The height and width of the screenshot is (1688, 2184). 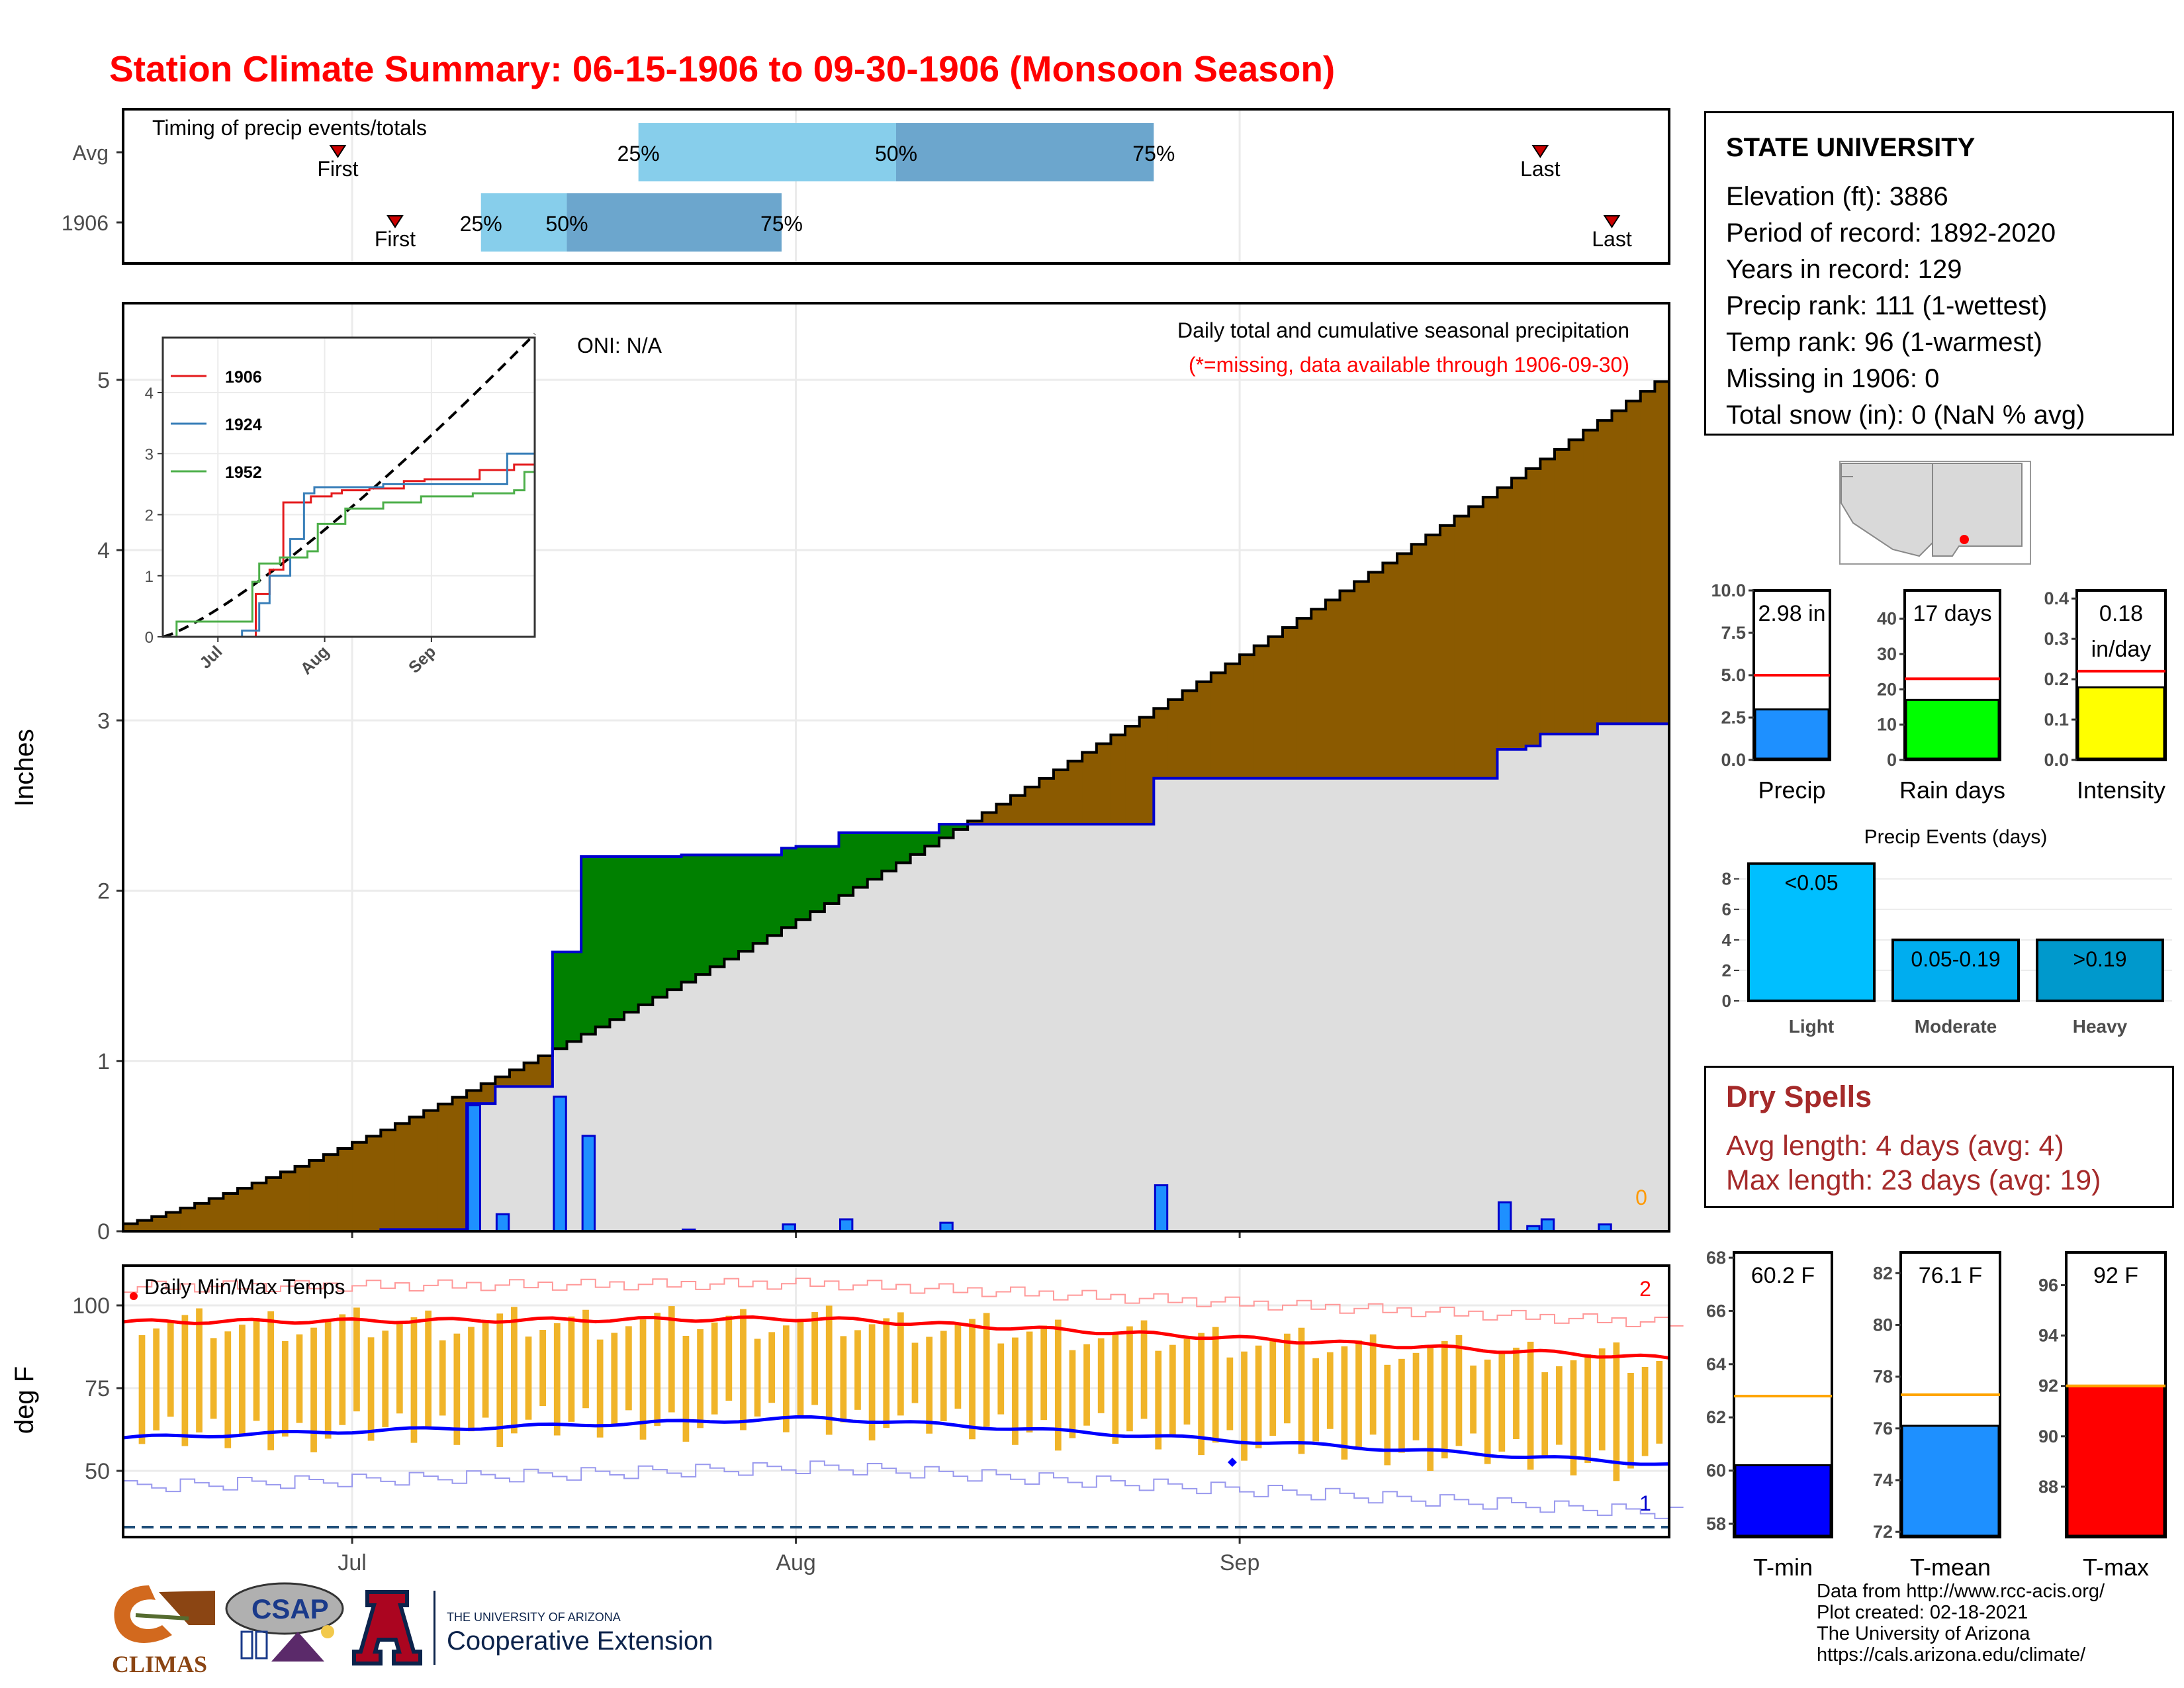 What do you see at coordinates (149, 577) in the screenshot?
I see `inset-y-tick-label: 1` at bounding box center [149, 577].